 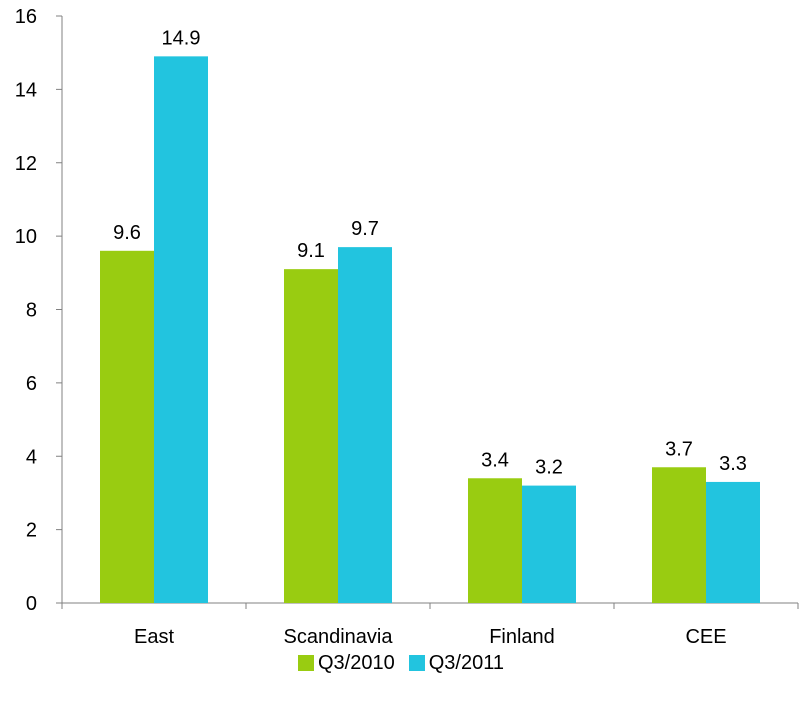 What do you see at coordinates (495, 460) in the screenshot?
I see `data-label: 3.4` at bounding box center [495, 460].